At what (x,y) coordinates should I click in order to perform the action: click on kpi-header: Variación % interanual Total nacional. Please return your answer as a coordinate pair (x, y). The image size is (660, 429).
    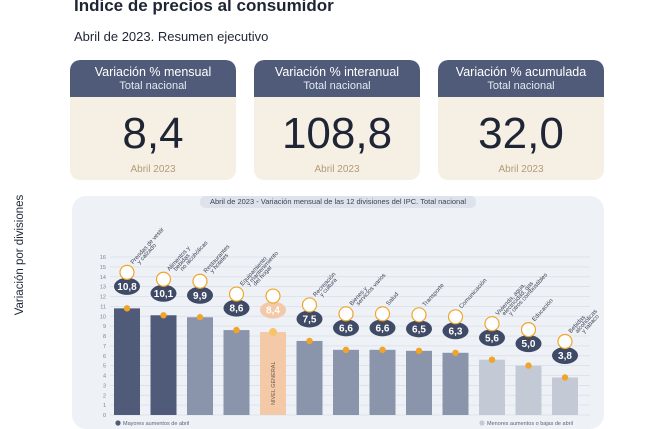
    Looking at the image, I should click on (337, 78).